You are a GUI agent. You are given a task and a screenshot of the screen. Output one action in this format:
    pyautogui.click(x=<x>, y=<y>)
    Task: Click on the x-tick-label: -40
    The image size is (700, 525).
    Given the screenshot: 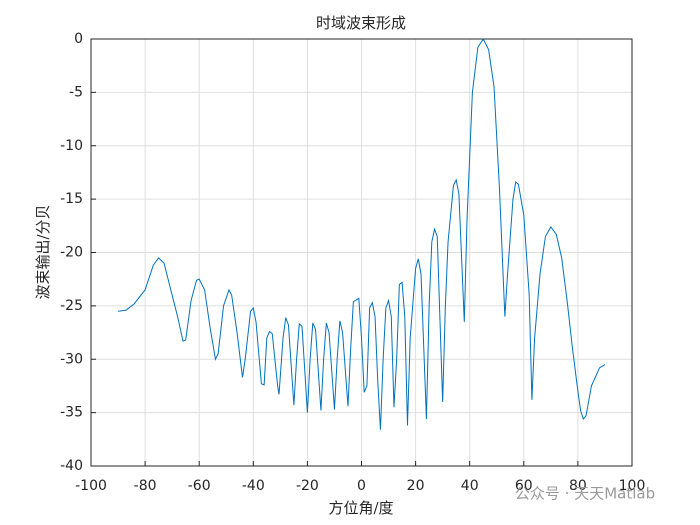 What is the action you would take?
    pyautogui.click(x=253, y=486)
    